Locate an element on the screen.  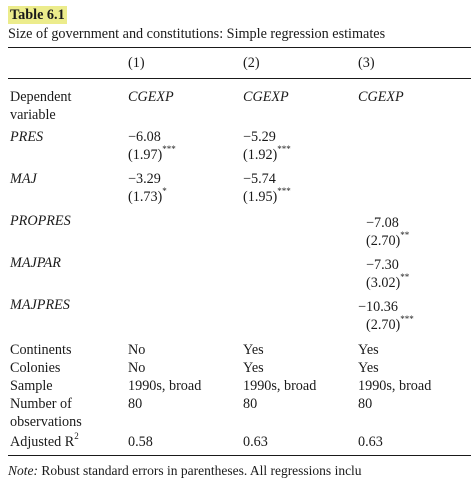
pres-se-2: (1.92)*** is located at coordinates (267, 153).